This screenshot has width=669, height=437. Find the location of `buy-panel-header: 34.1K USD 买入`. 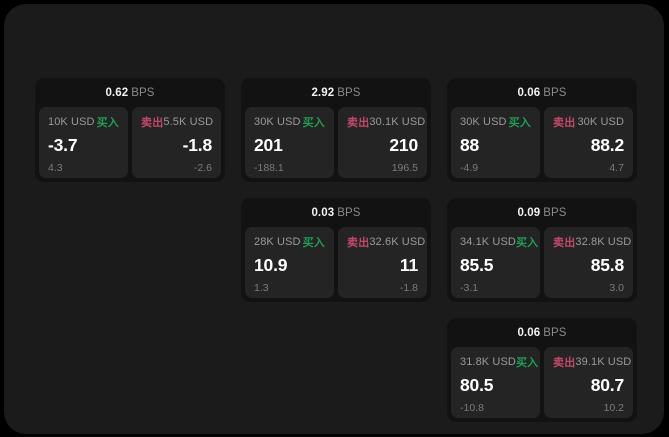

buy-panel-header: 34.1K USD 买入 is located at coordinates (499, 242).